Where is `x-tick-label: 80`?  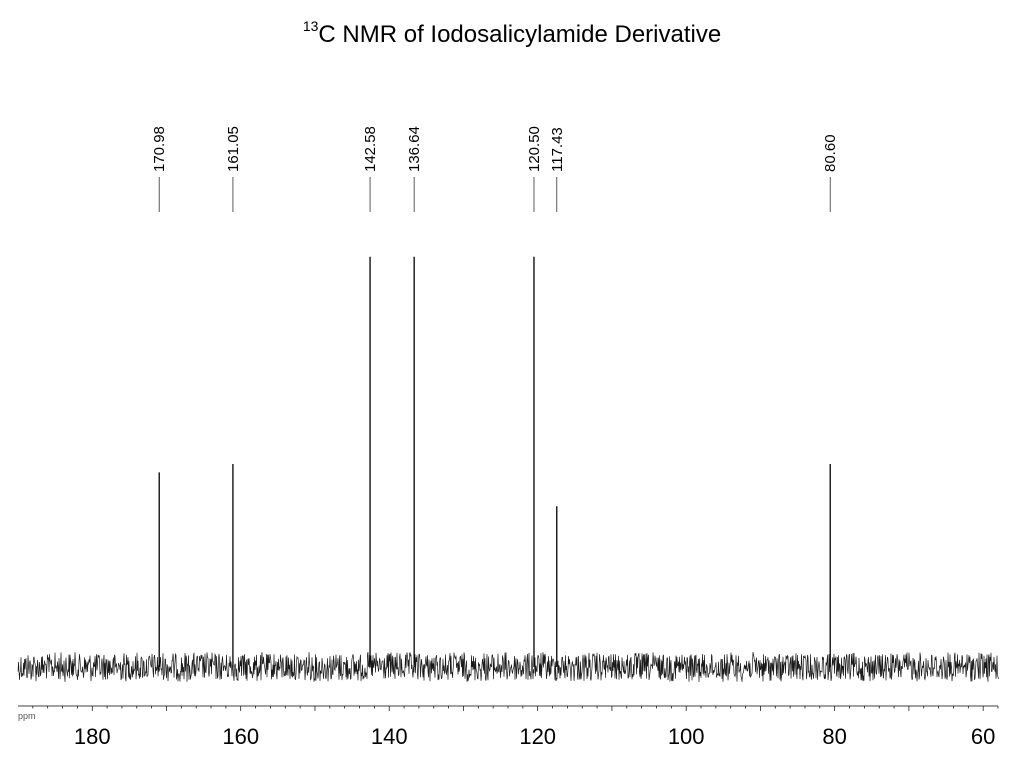 x-tick-label: 80 is located at coordinates (834, 736).